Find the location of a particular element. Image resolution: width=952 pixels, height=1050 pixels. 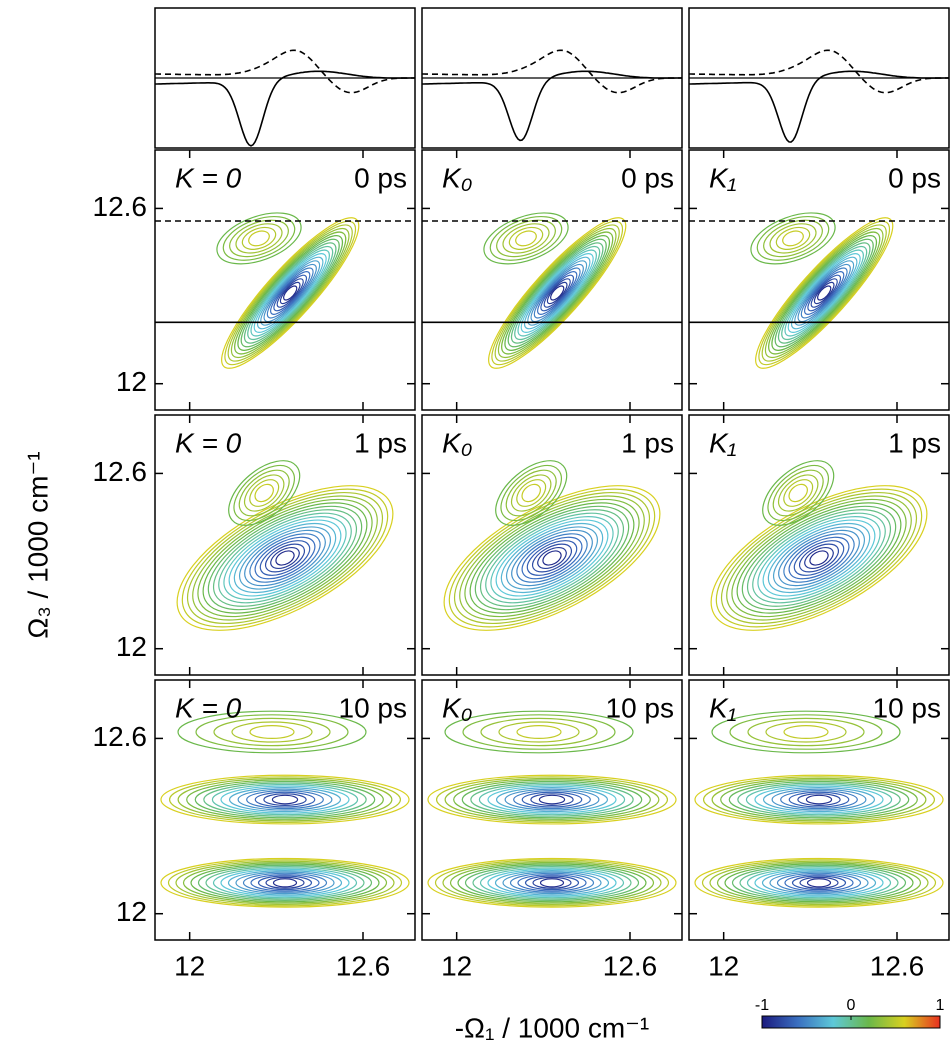

y-tick-label: 12.6 is located at coordinates (120, 206).